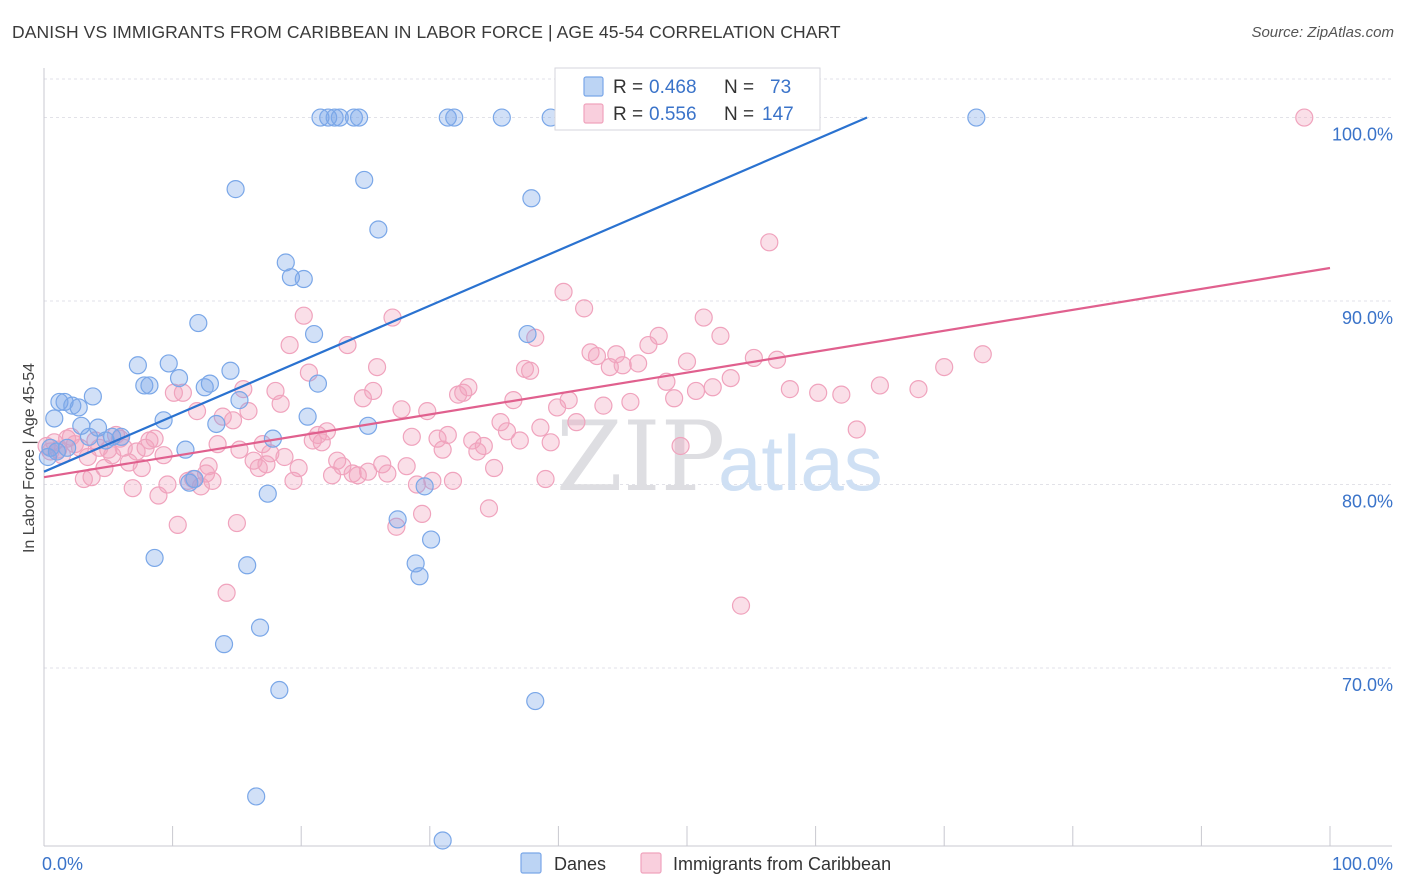 This screenshot has height=892, width=1406. Describe the element at coordinates (1362, 410) in the screenshot. I see `y-tick-labels: 100.0% 90.0% 80.0% 70.0%` at that location.